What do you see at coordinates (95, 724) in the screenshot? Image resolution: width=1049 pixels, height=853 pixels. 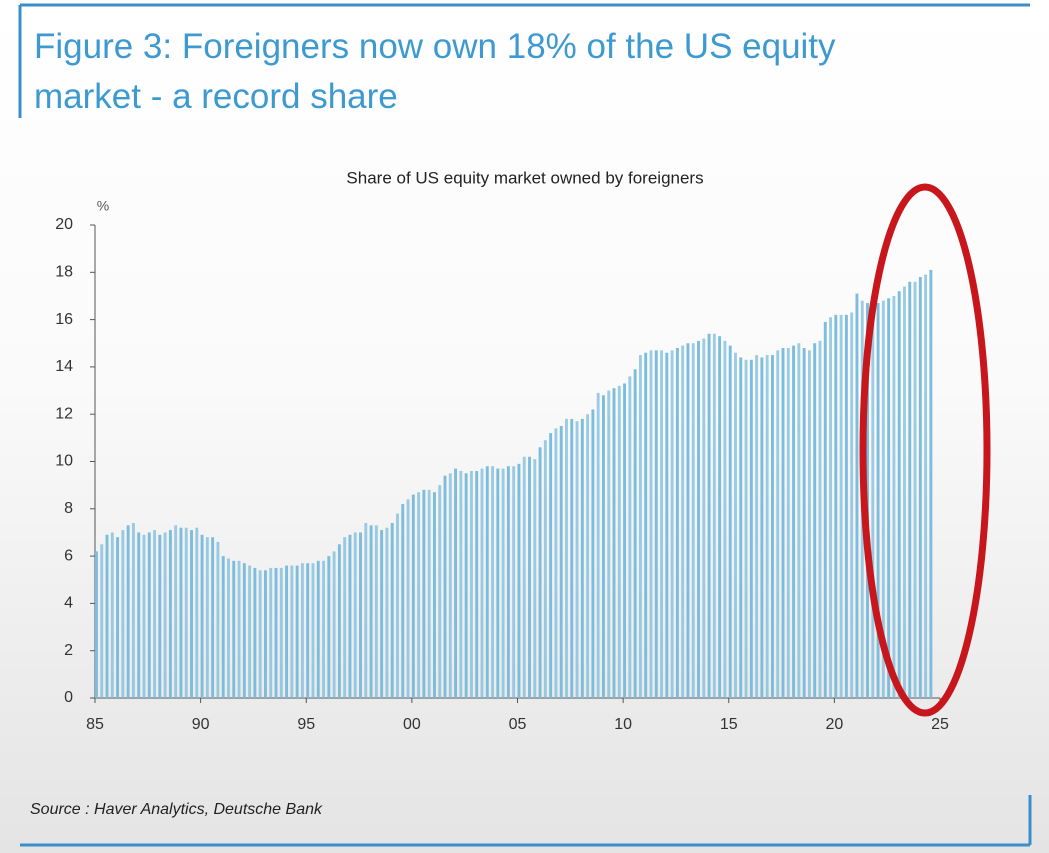 I see `x-tick-label: 85` at bounding box center [95, 724].